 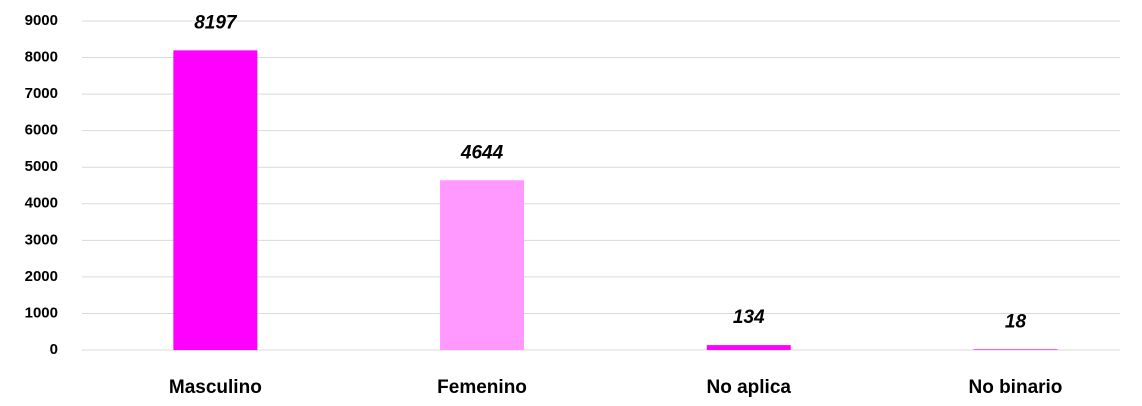 I want to click on y-tick-label: 5000, so click(x=41, y=166).